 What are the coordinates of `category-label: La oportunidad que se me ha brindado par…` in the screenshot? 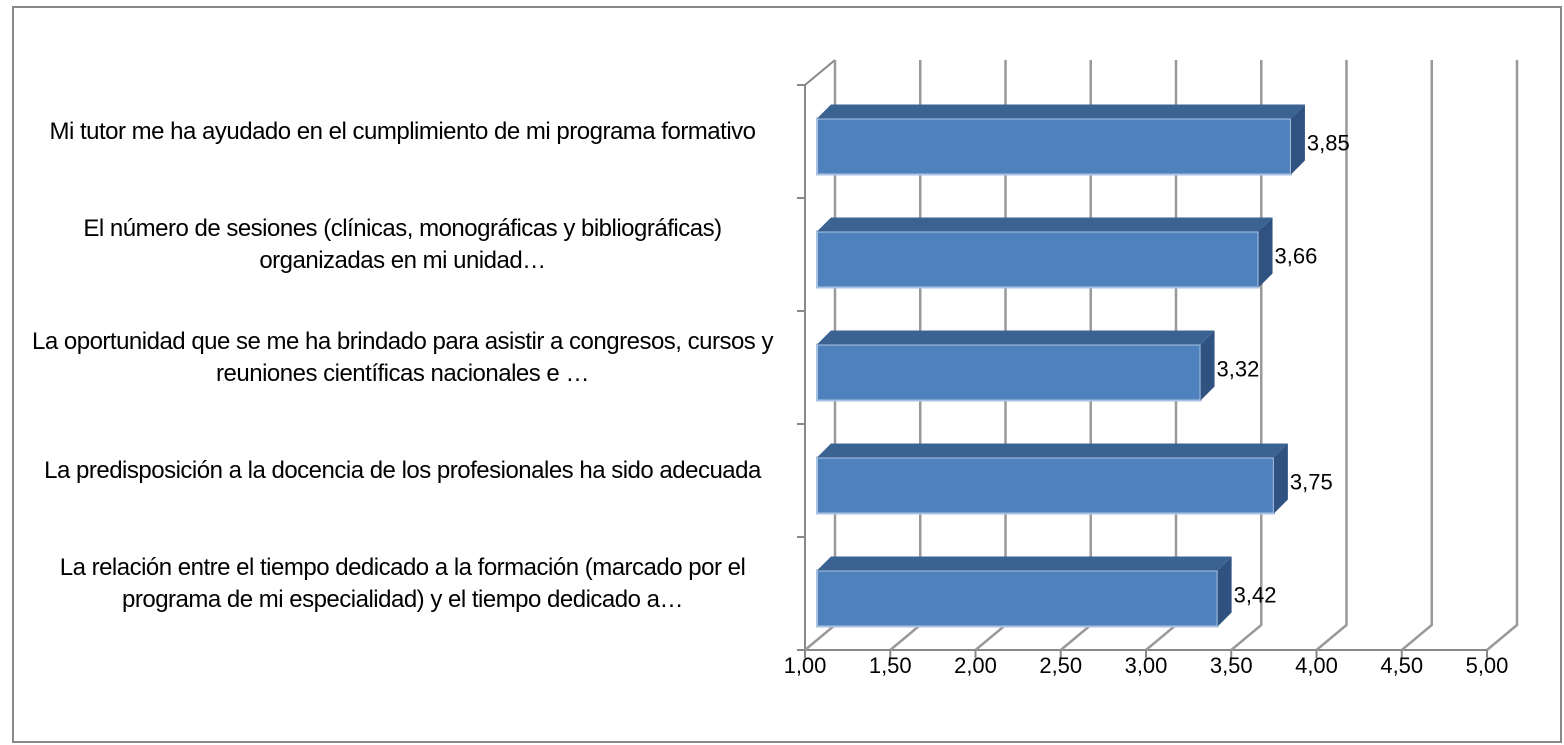 It's located at (402, 357).